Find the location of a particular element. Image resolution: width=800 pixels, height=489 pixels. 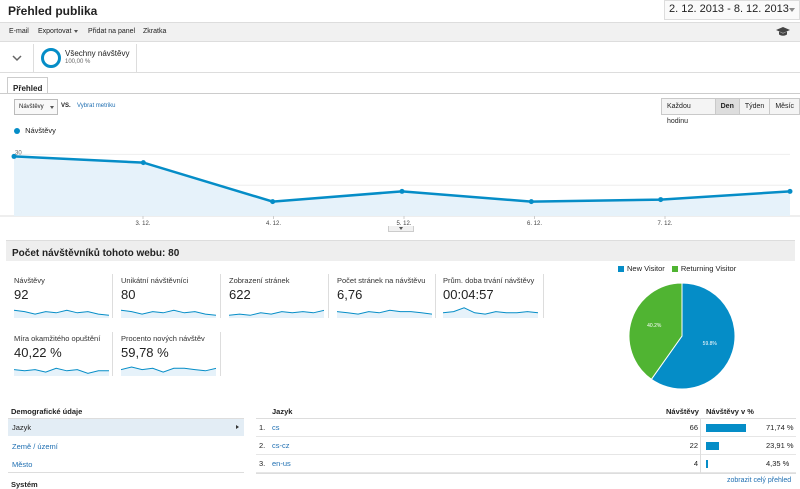

metric-label: Prům. doba trvání návštěvy is located at coordinates (489, 280).